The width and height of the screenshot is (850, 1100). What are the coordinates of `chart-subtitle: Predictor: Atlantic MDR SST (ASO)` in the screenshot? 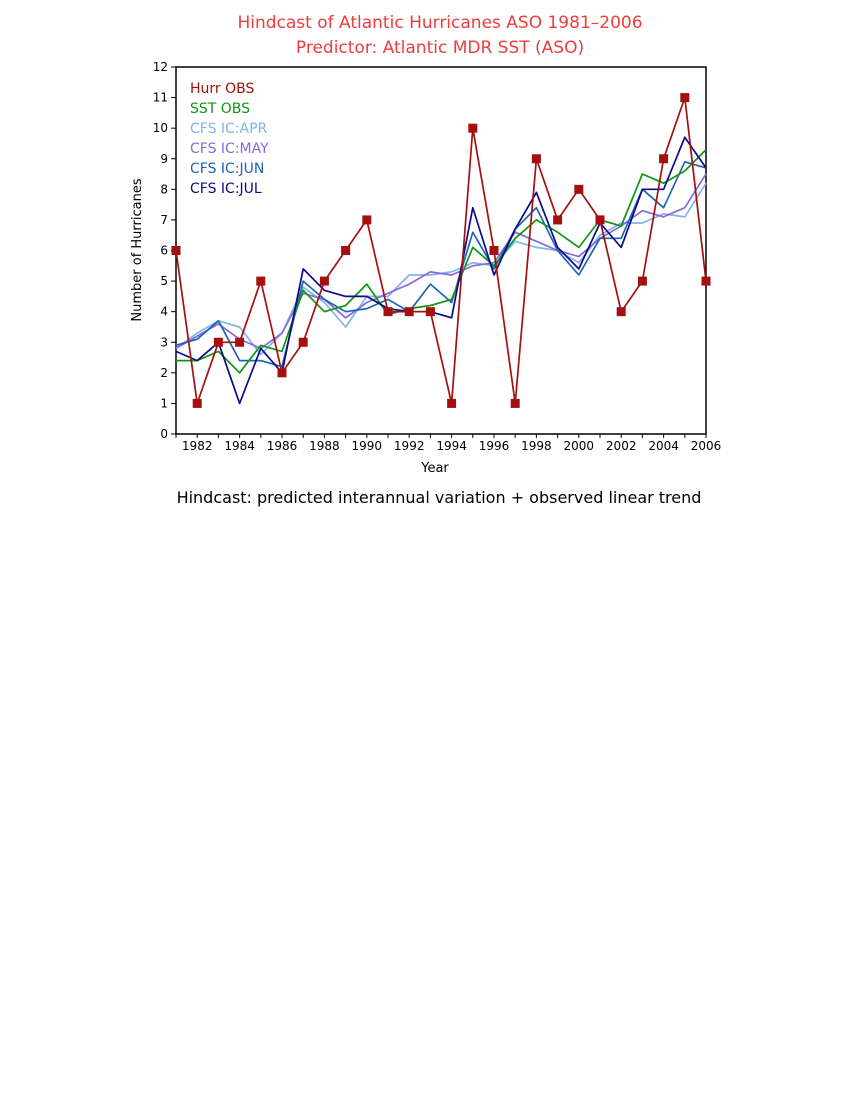 It's located at (440, 48).